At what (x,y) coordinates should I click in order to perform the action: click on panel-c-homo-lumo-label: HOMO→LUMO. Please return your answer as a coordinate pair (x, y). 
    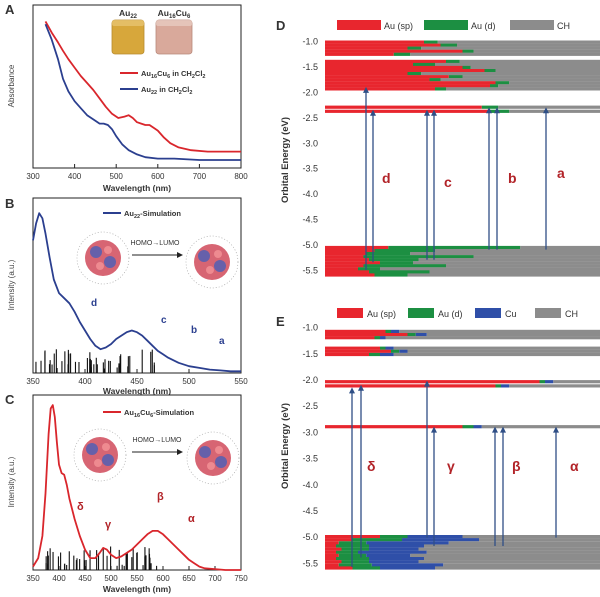
    Looking at the image, I should click on (158, 440).